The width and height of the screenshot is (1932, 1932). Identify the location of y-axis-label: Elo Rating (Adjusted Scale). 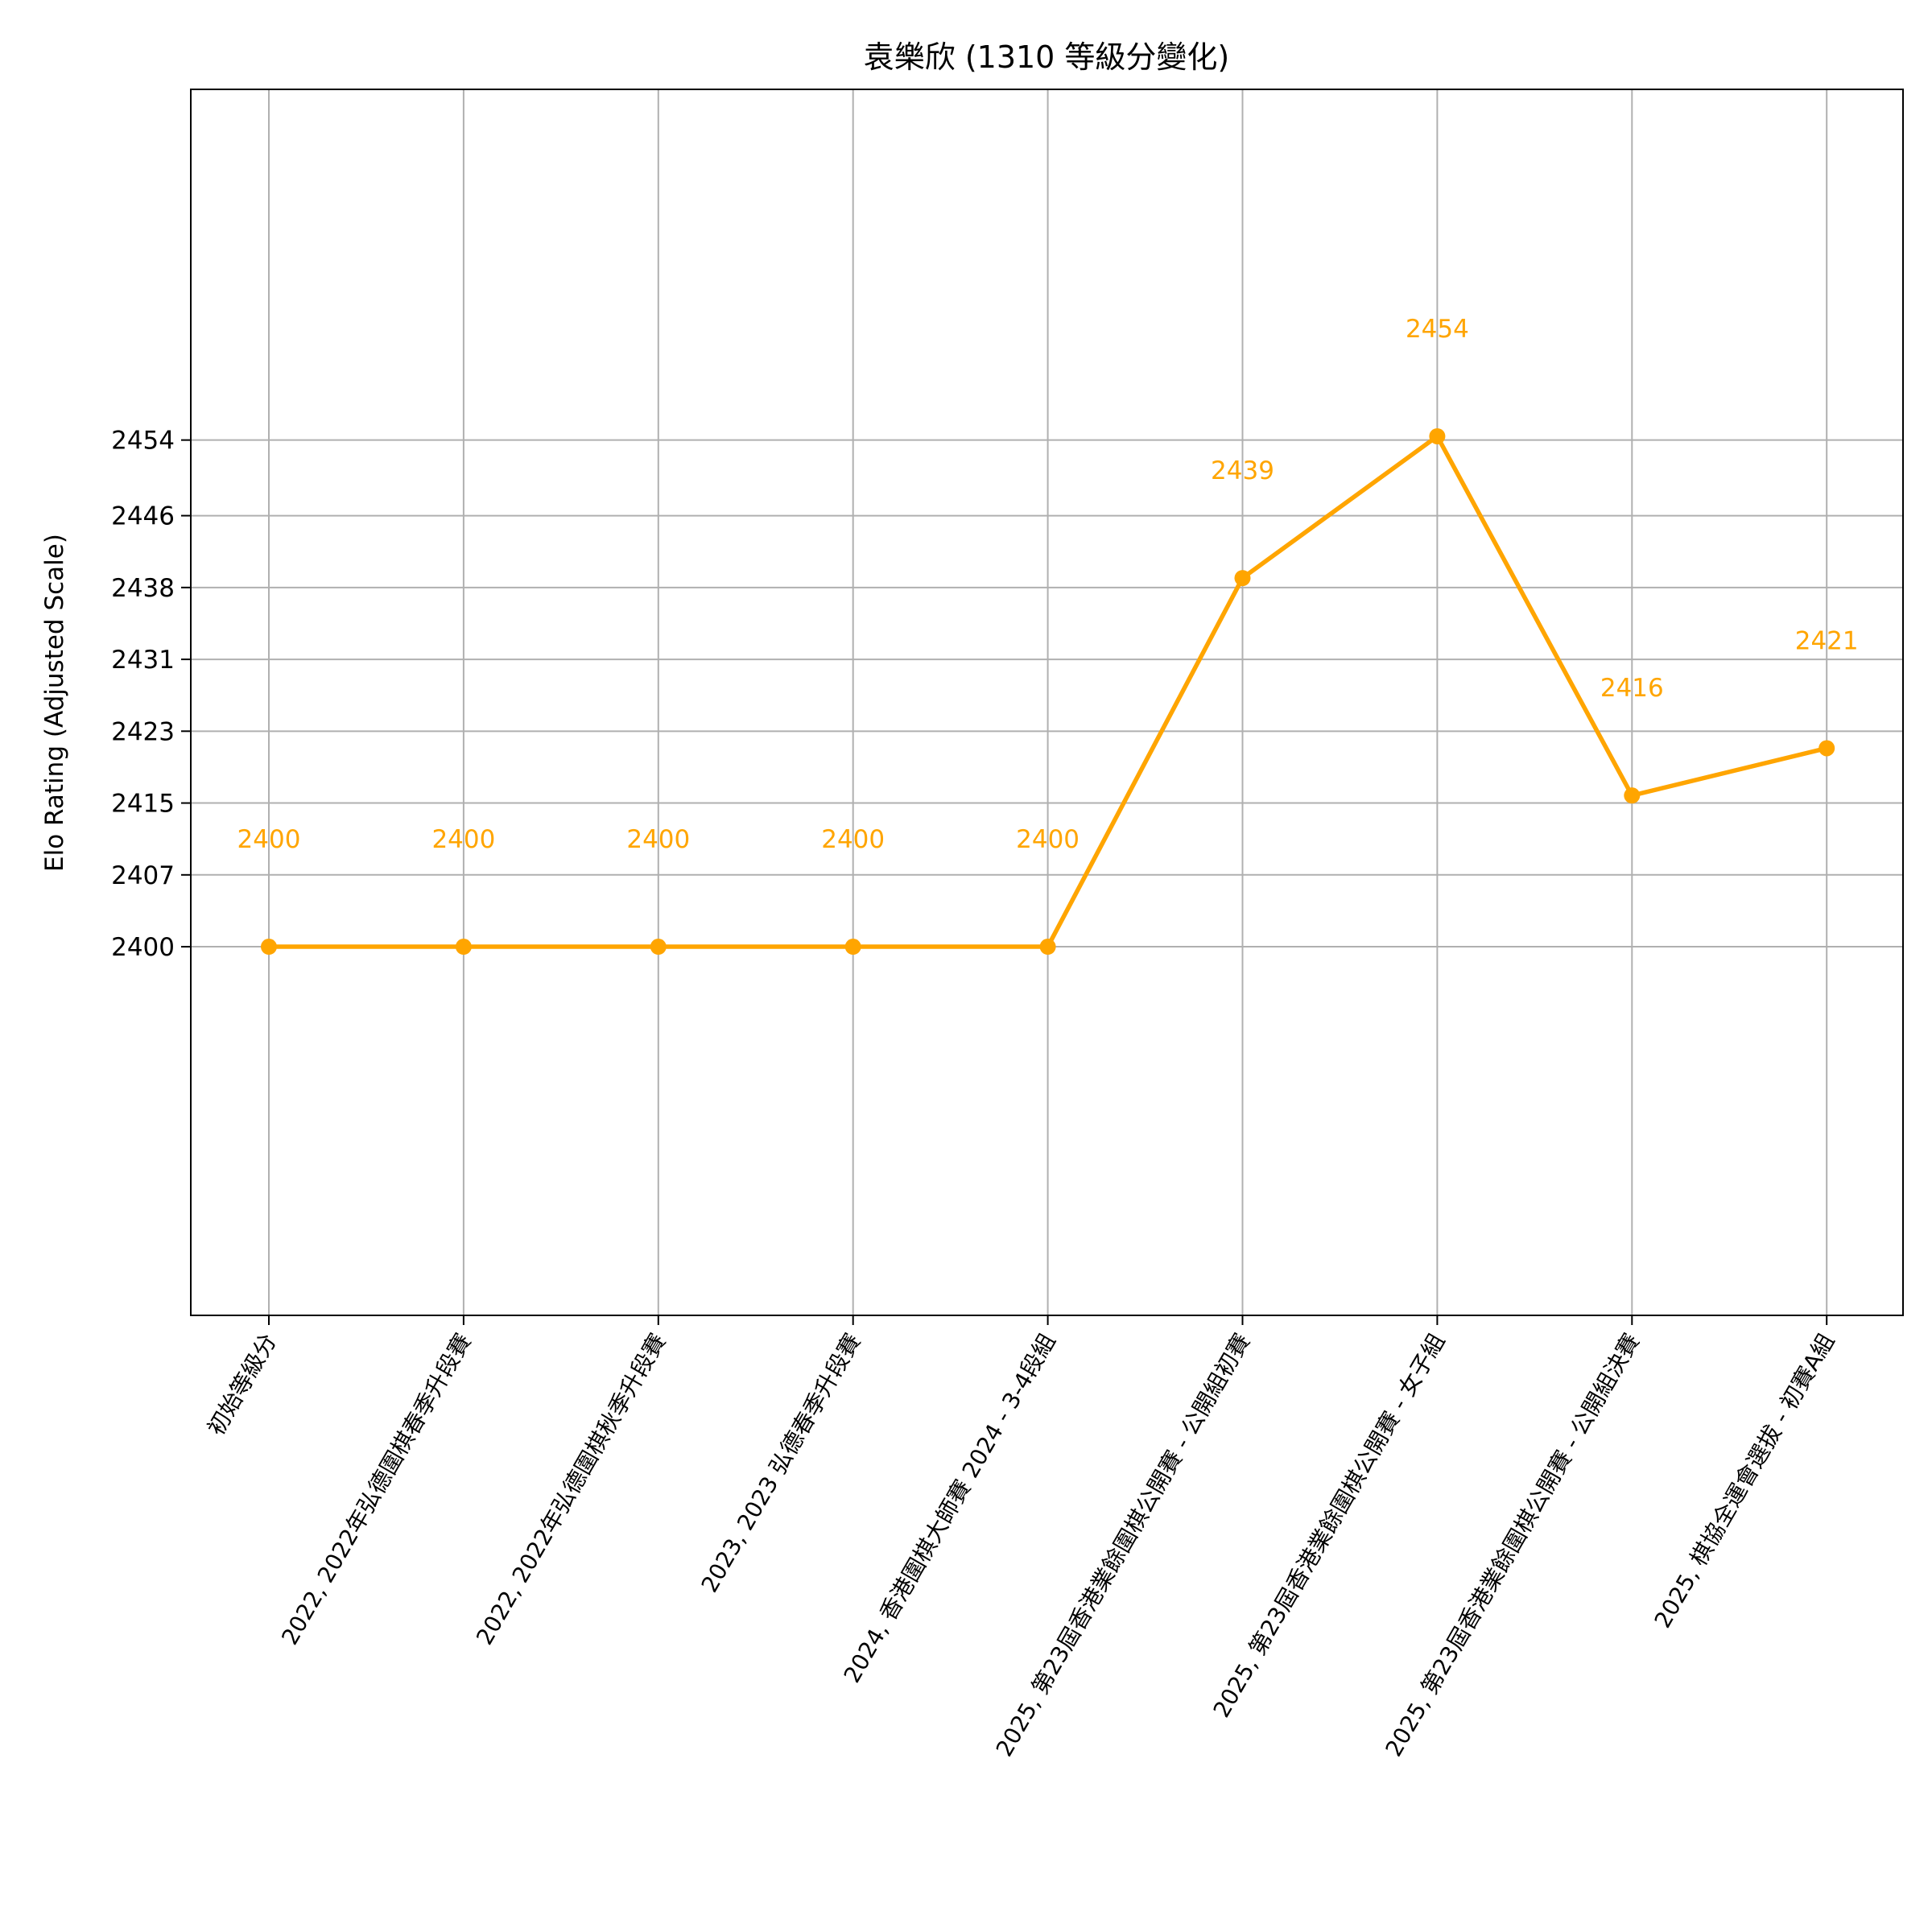
(54, 703).